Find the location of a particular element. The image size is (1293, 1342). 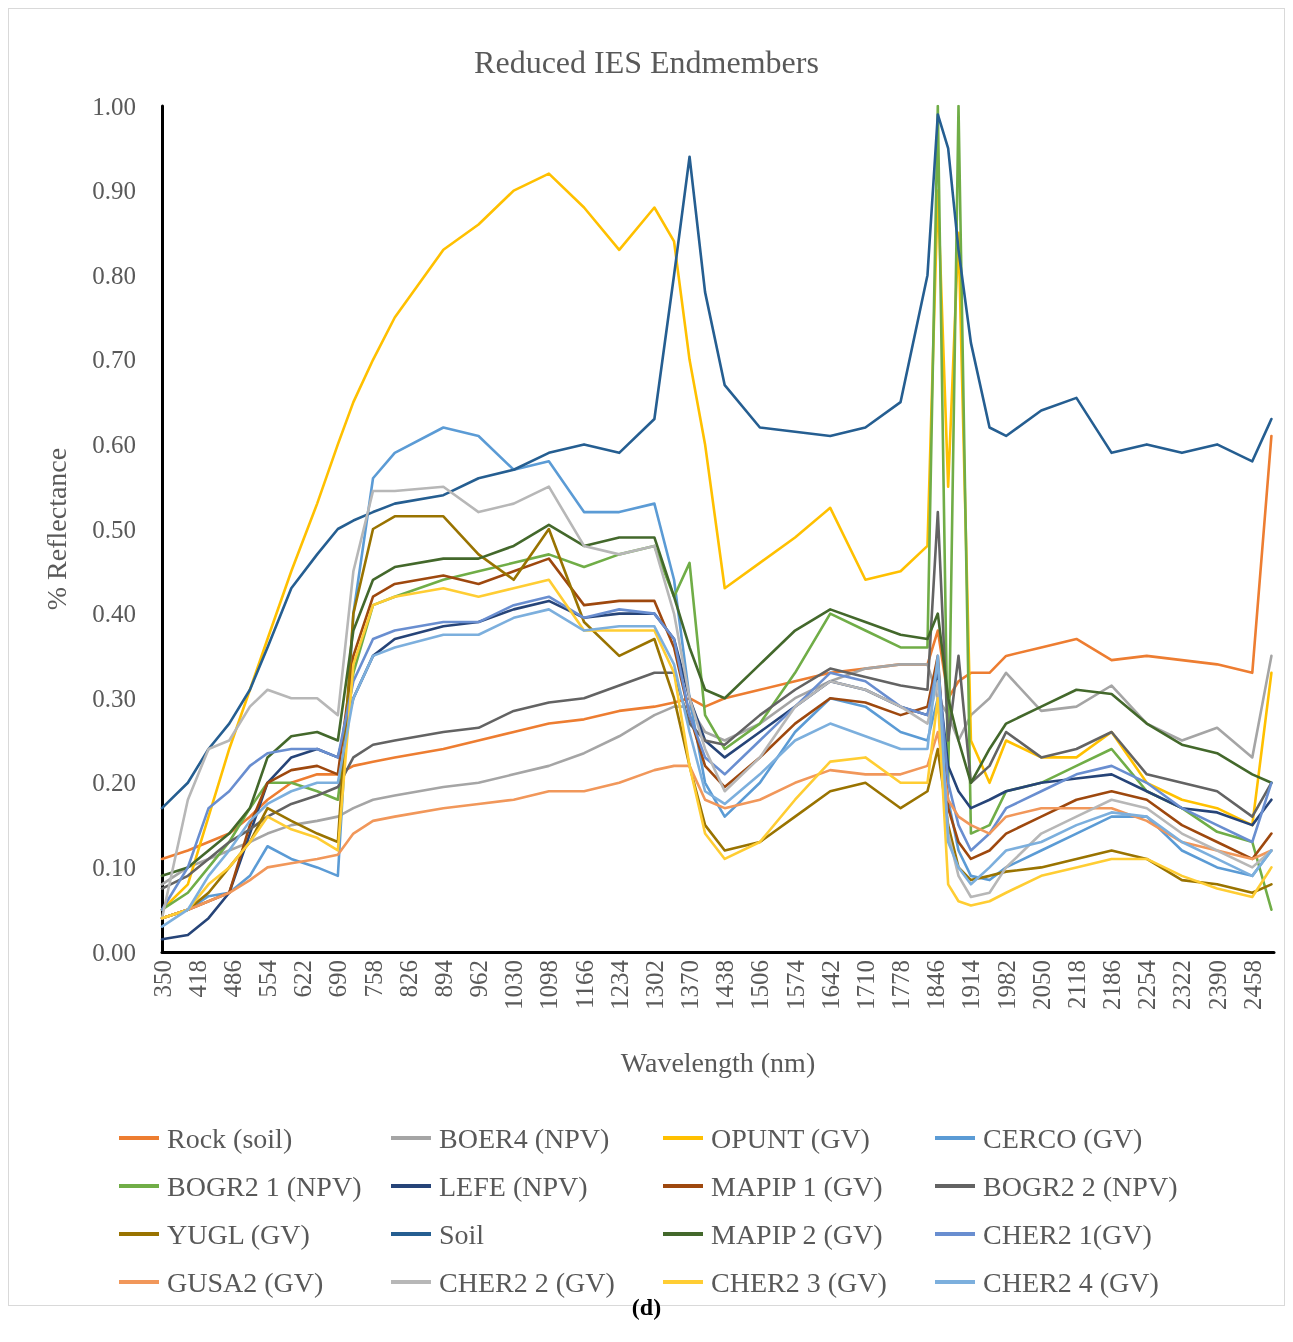

y-tick-label: 0.80 is located at coordinates (114, 275).